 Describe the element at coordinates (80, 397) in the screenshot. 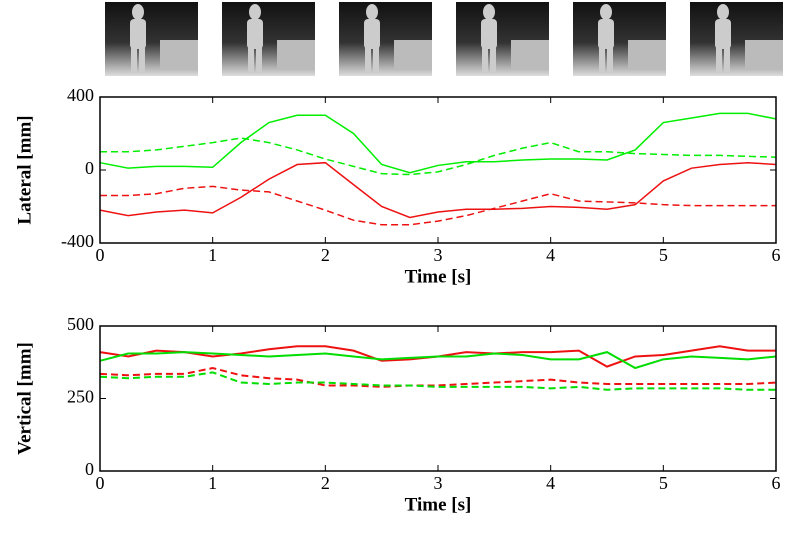

I see `y-tick-label: 250` at that location.